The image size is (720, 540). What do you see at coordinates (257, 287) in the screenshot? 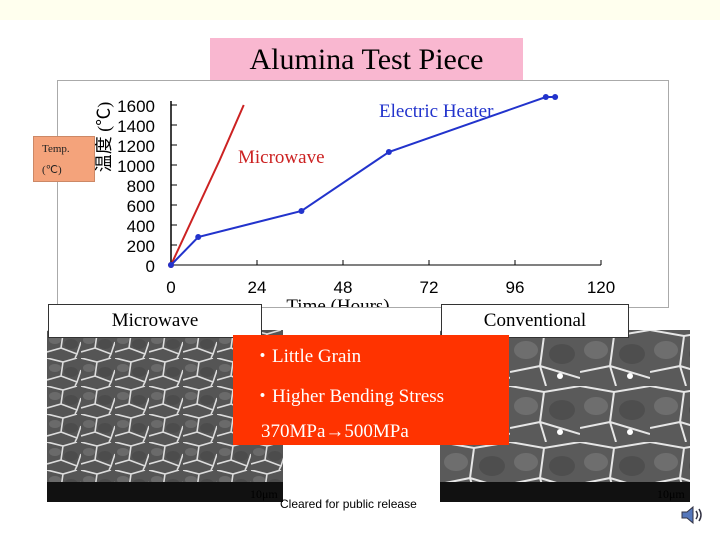
I see `x-tick-label: 24` at bounding box center [257, 287].